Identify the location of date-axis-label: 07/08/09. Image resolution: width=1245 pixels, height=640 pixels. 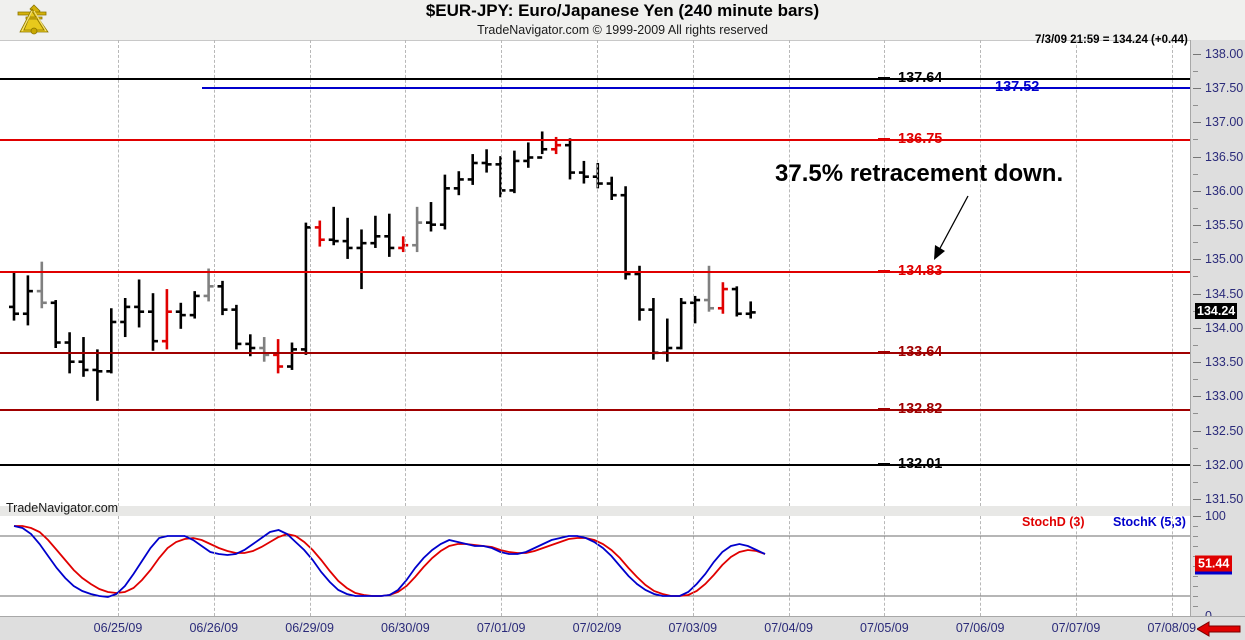
(1172, 628).